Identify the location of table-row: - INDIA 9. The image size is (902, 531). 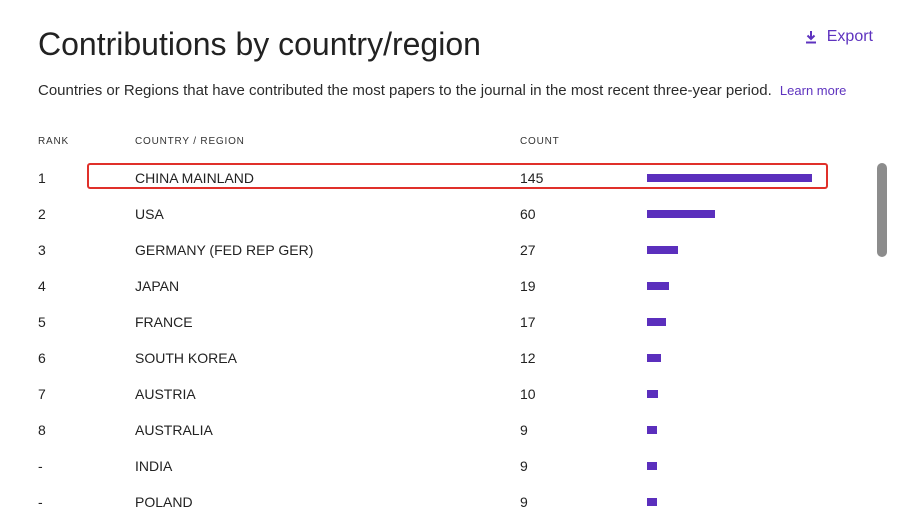
(453, 466).